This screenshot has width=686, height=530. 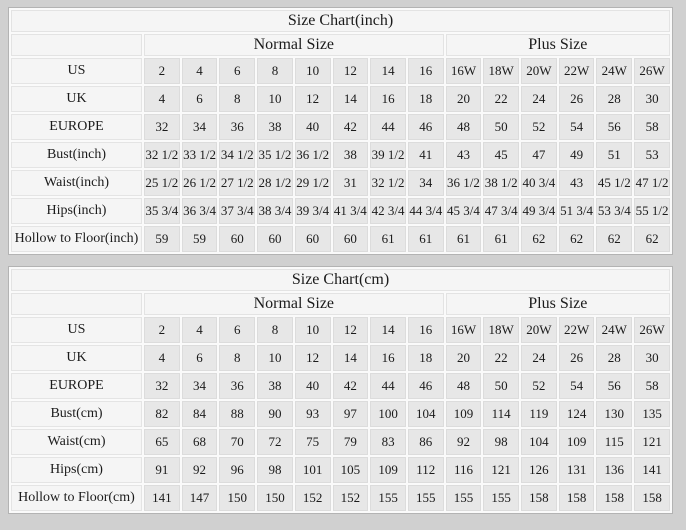 What do you see at coordinates (652, 211) in the screenshot?
I see `size-cell: 55 1/2` at bounding box center [652, 211].